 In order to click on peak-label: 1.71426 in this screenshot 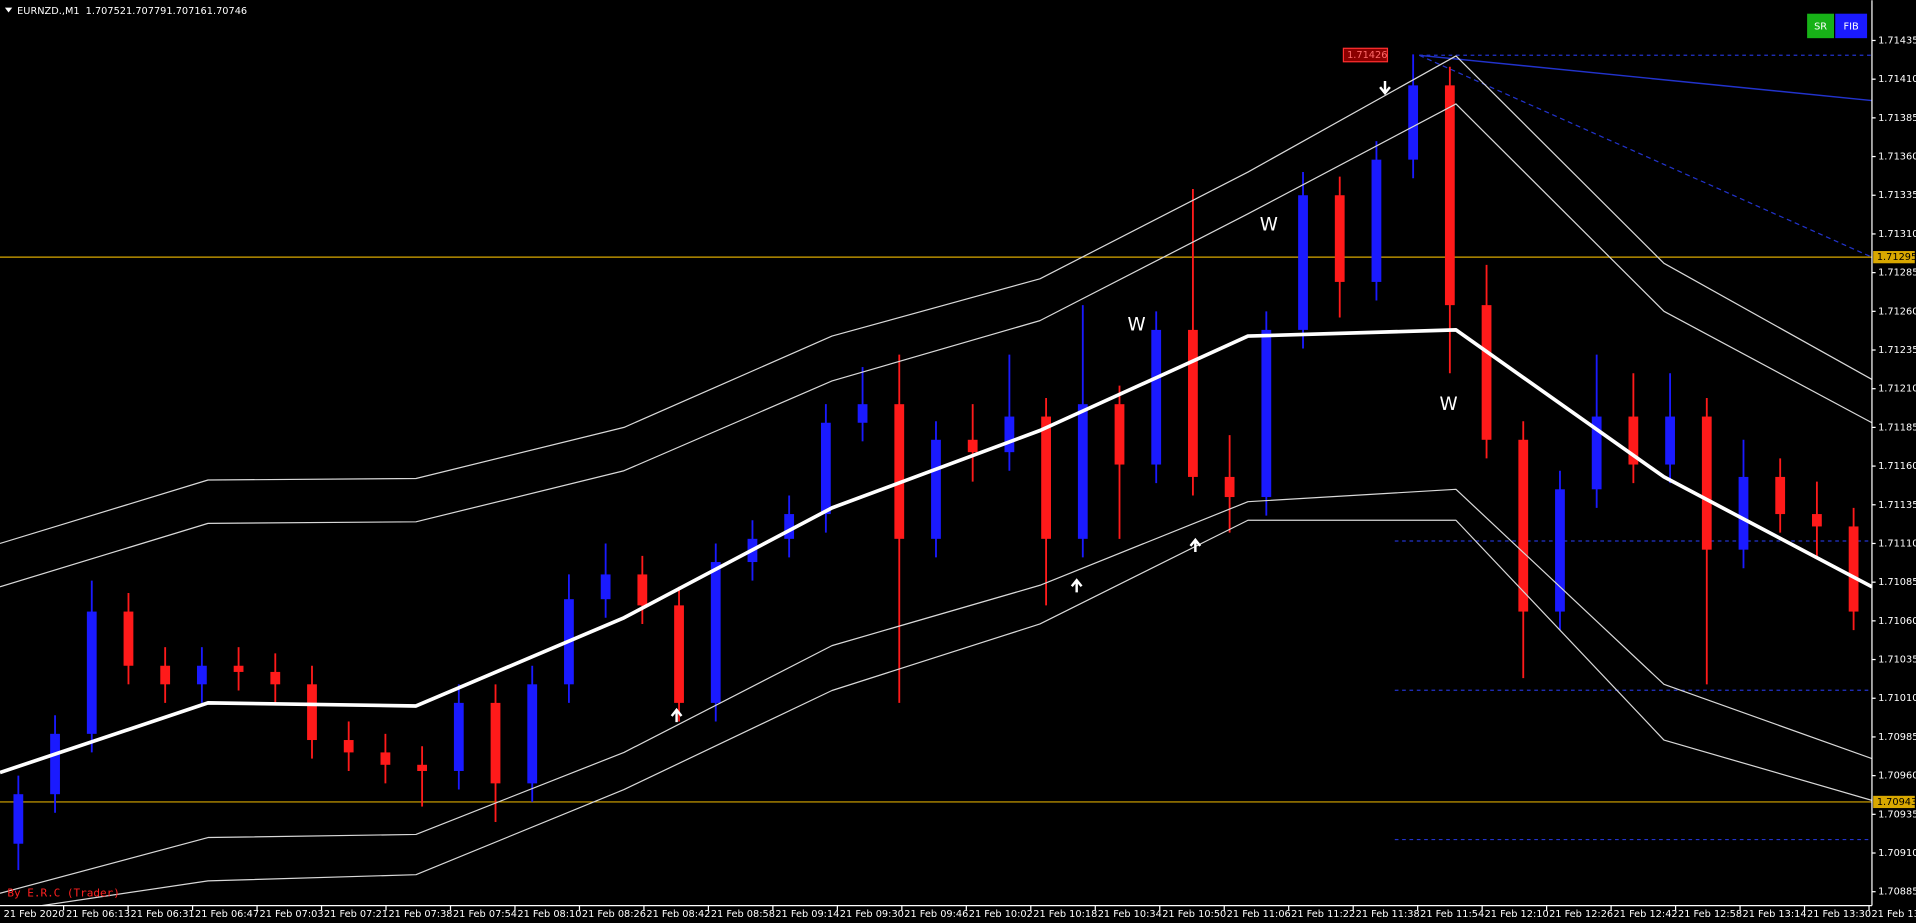, I will do `click(1367, 55)`.